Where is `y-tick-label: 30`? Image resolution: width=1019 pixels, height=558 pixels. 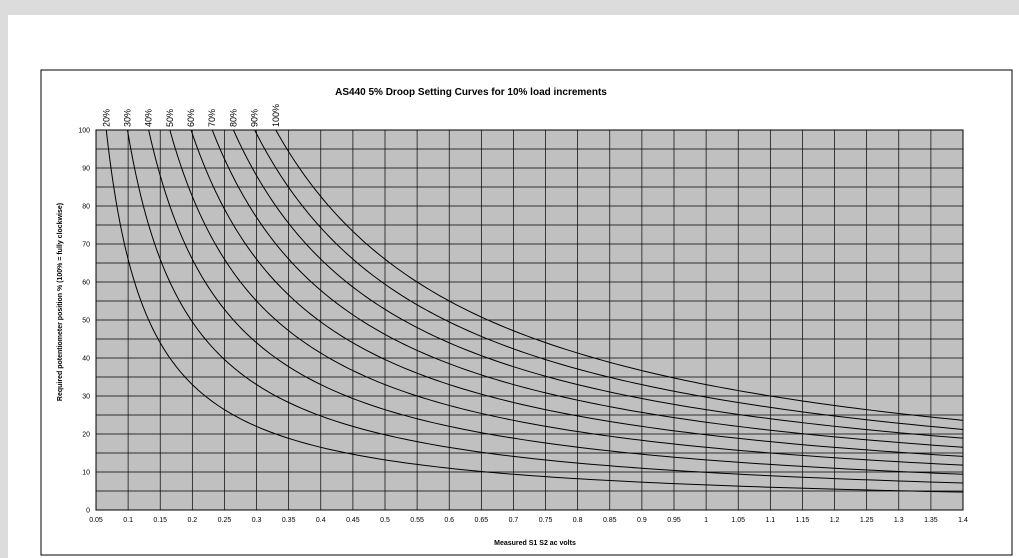 y-tick-label: 30 is located at coordinates (86, 397).